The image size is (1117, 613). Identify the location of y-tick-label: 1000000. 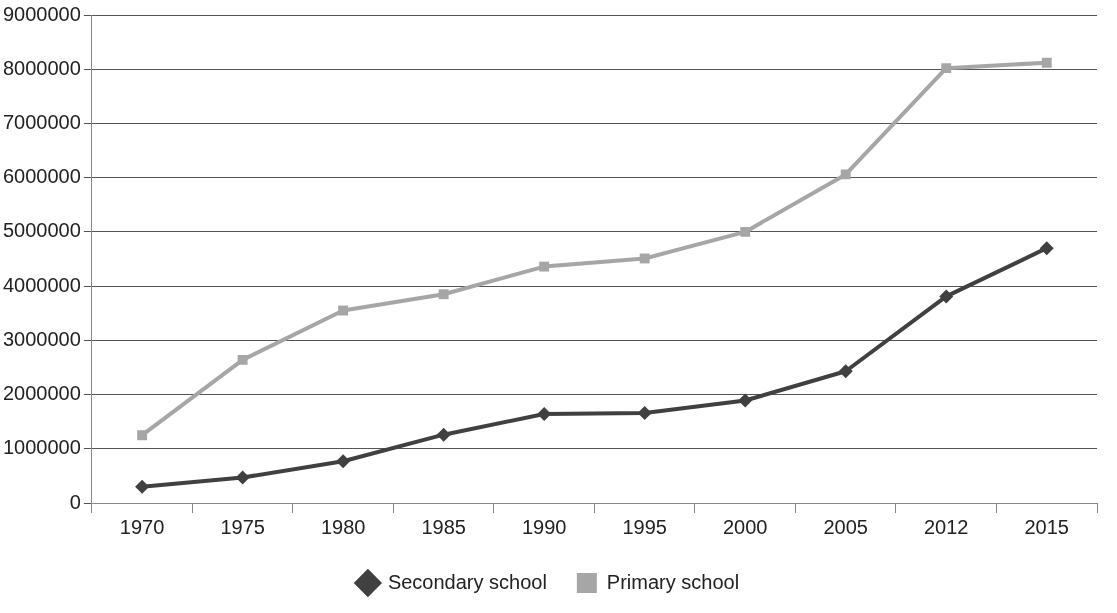
(41, 447).